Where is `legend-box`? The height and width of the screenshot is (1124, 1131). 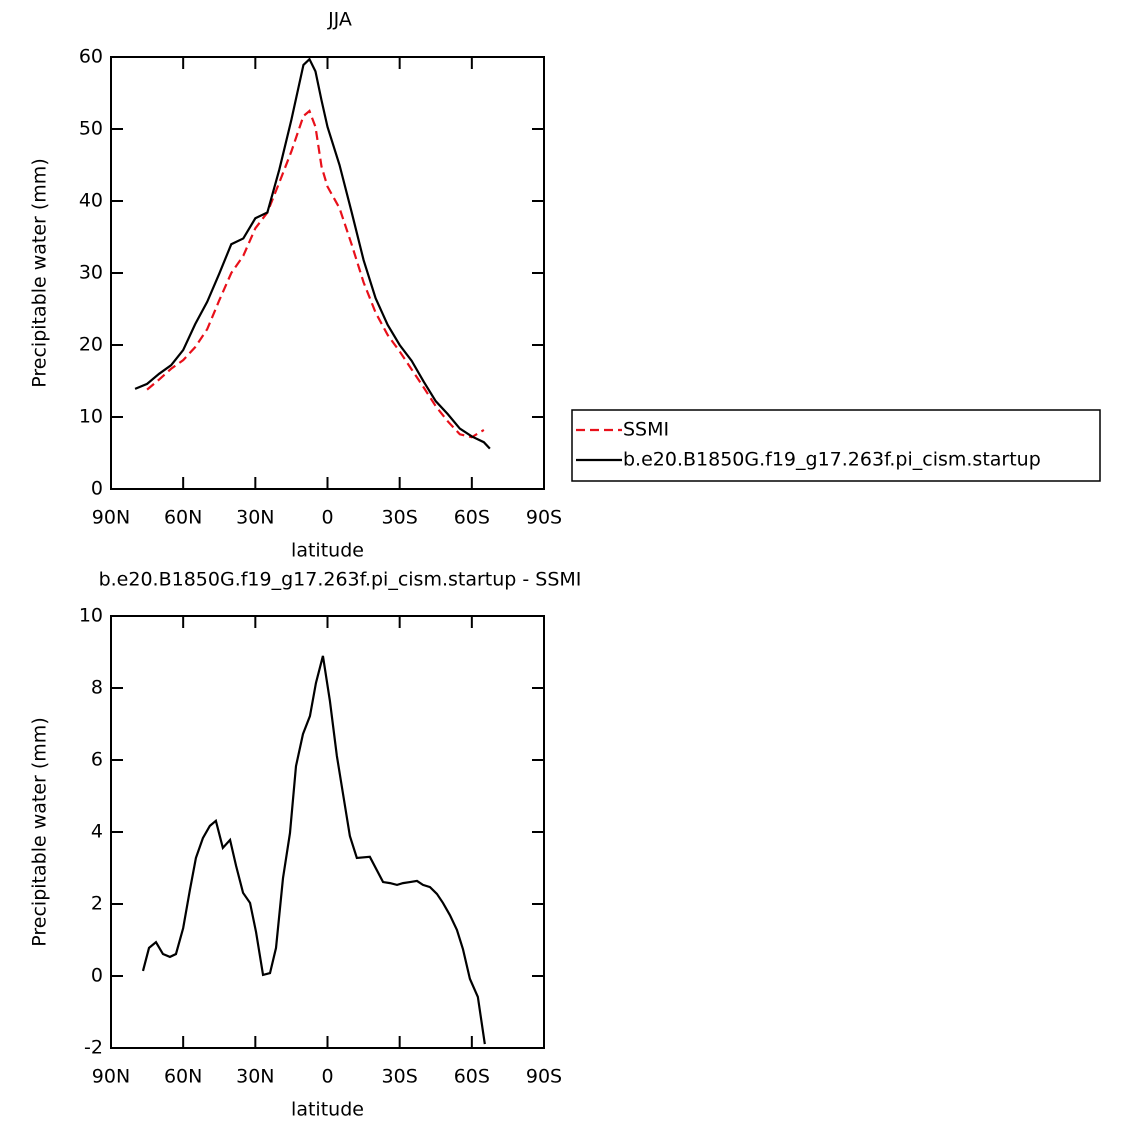
legend-box is located at coordinates (836, 445).